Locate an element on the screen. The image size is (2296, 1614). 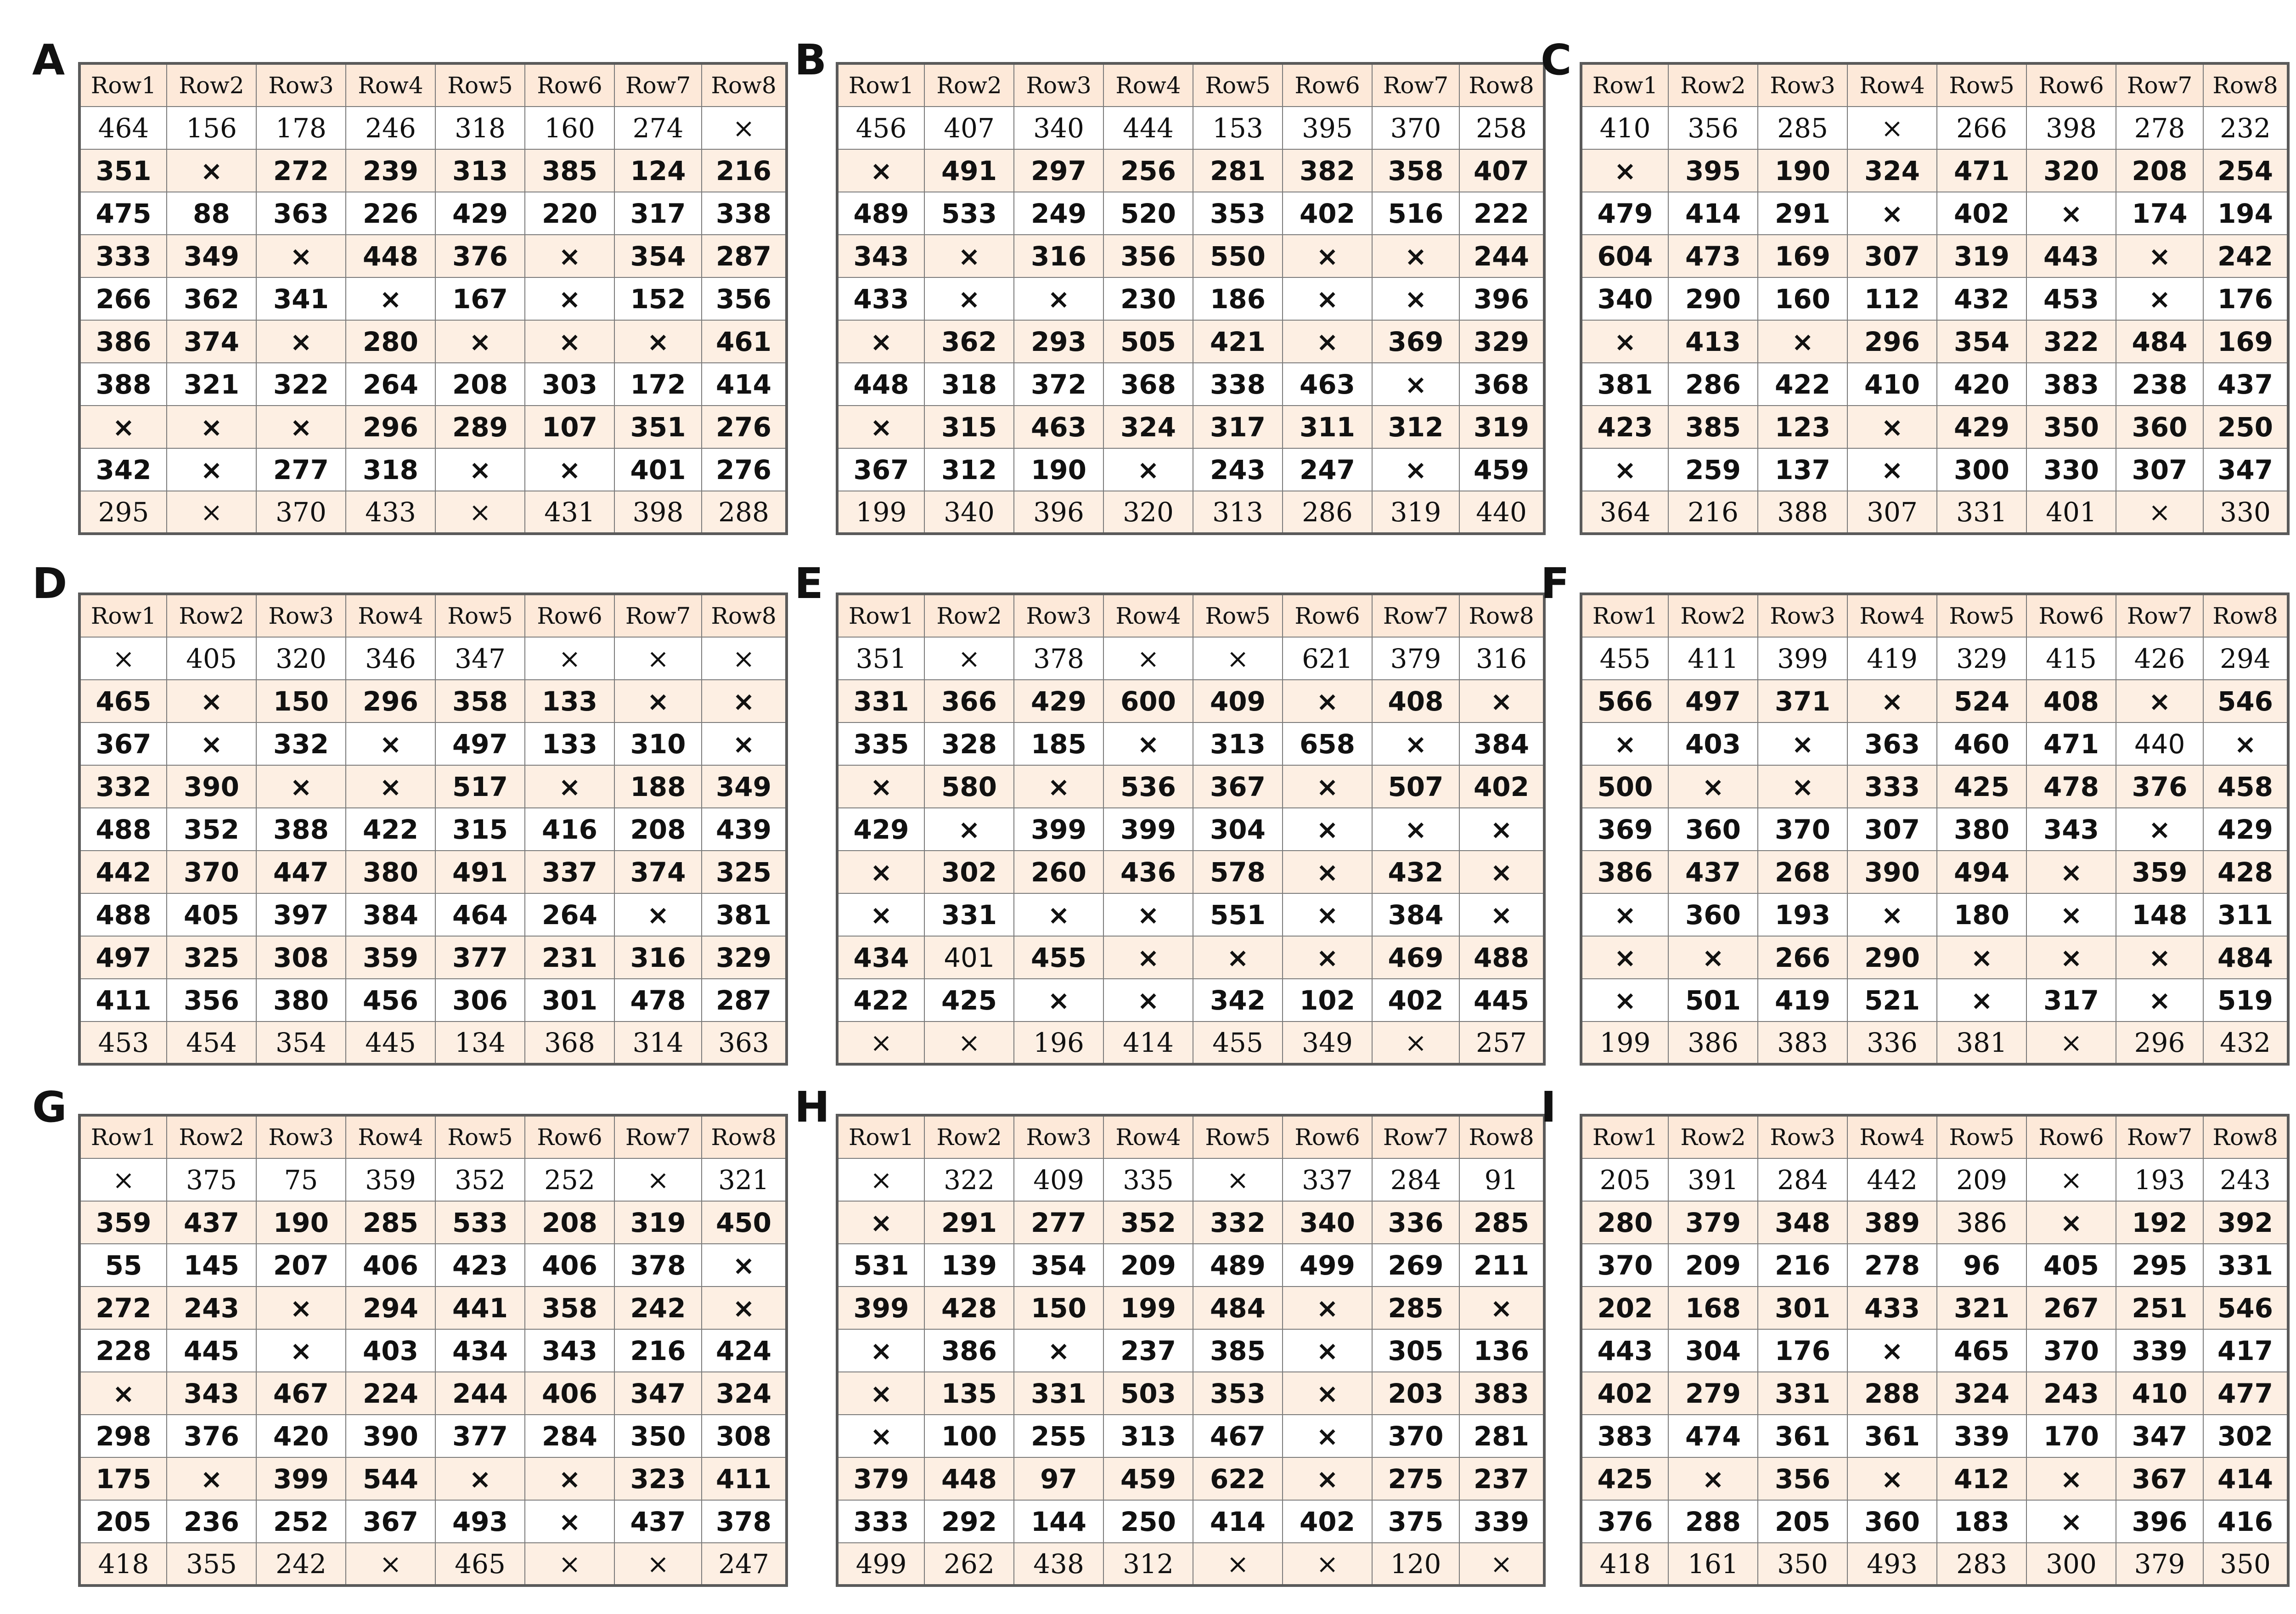
table-cell: 384 is located at coordinates (390, 915).